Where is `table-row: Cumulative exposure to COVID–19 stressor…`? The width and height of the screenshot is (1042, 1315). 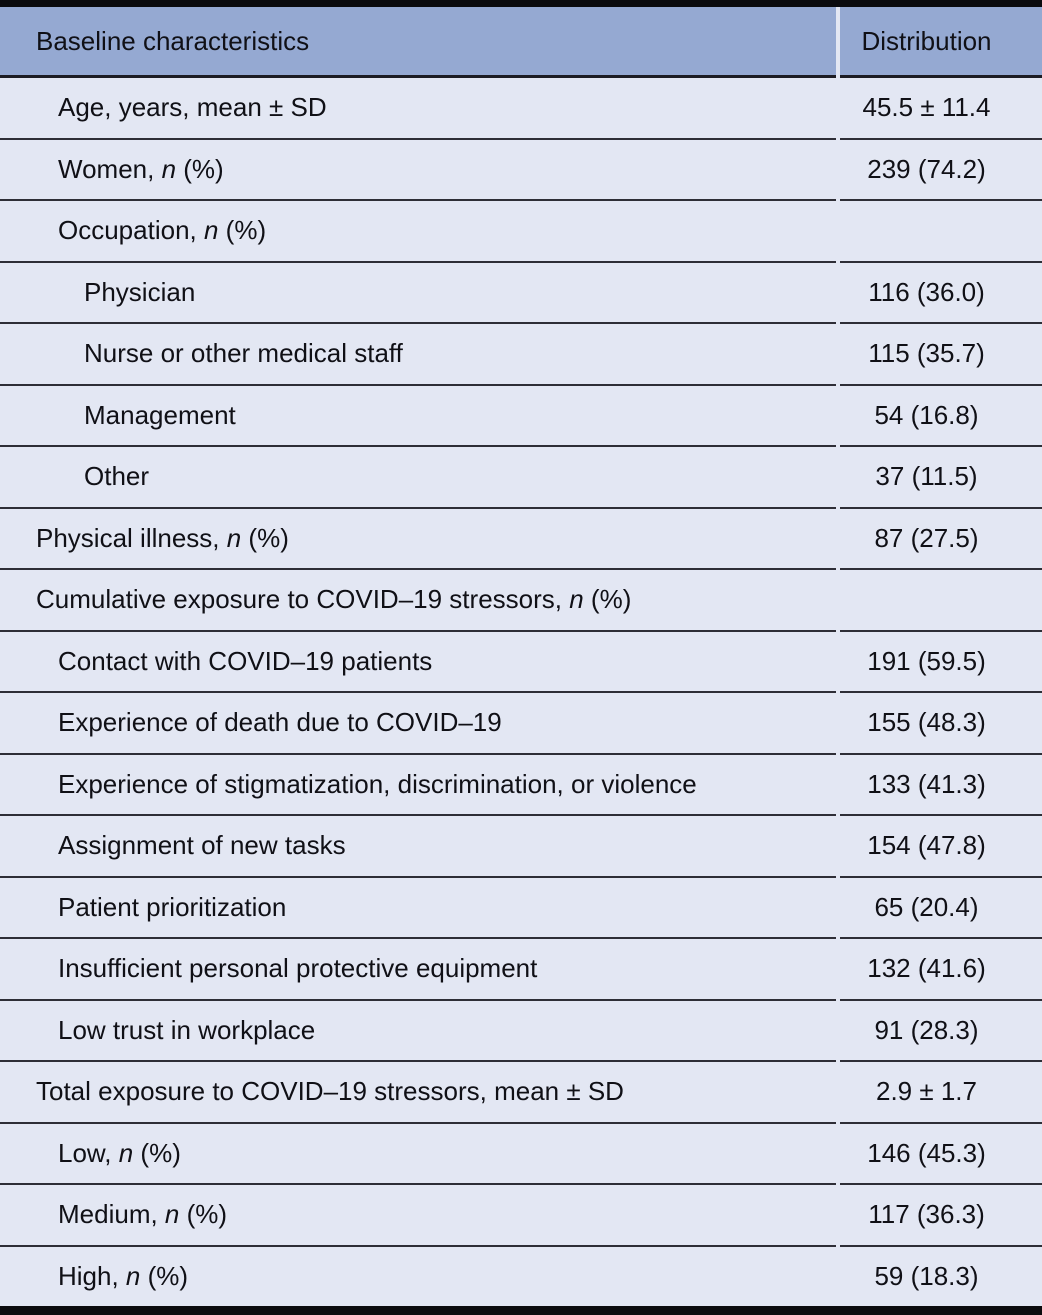
table-row: Cumulative exposure to COVID–19 stressor… is located at coordinates (521, 601).